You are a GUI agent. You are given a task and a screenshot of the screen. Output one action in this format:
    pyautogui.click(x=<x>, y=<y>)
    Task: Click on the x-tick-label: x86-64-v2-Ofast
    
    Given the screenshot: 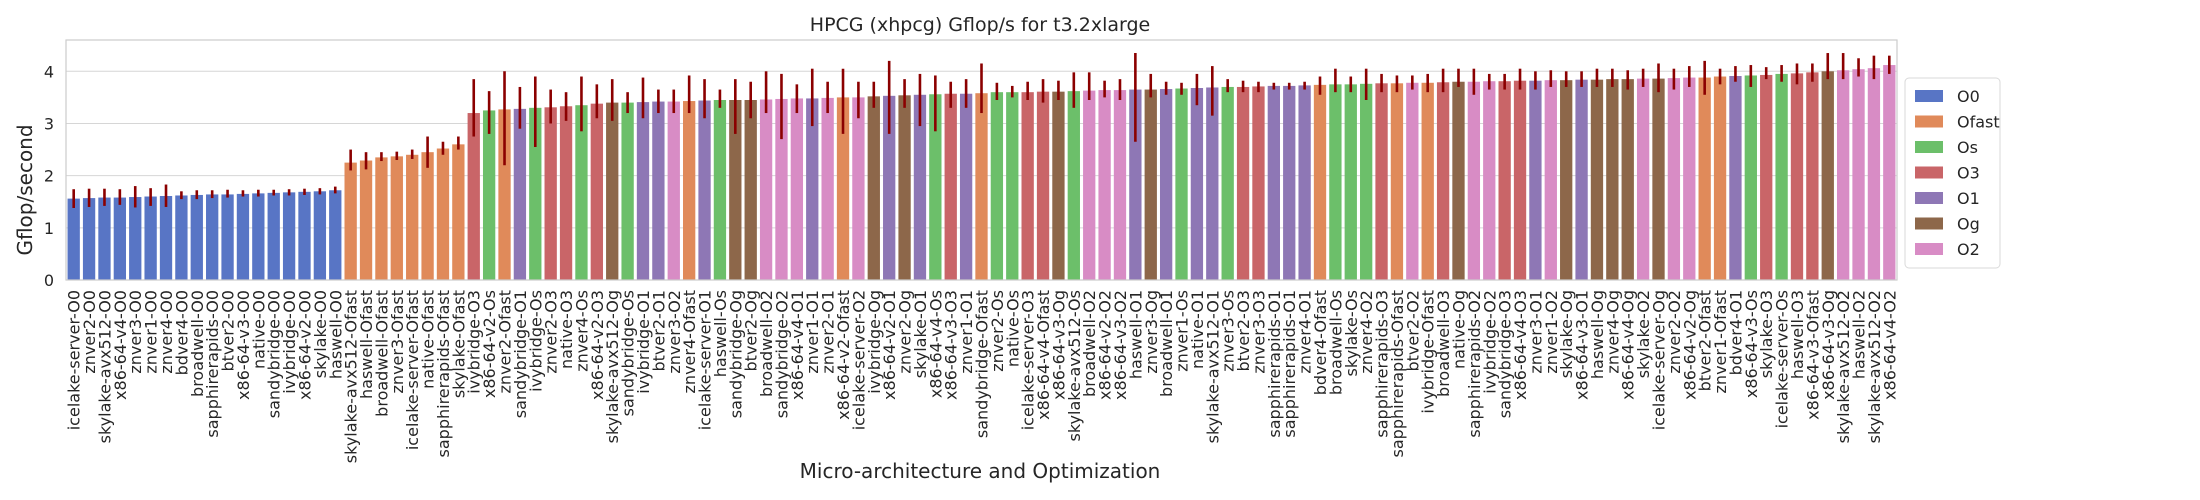 What is the action you would take?
    pyautogui.click(x=843, y=355)
    